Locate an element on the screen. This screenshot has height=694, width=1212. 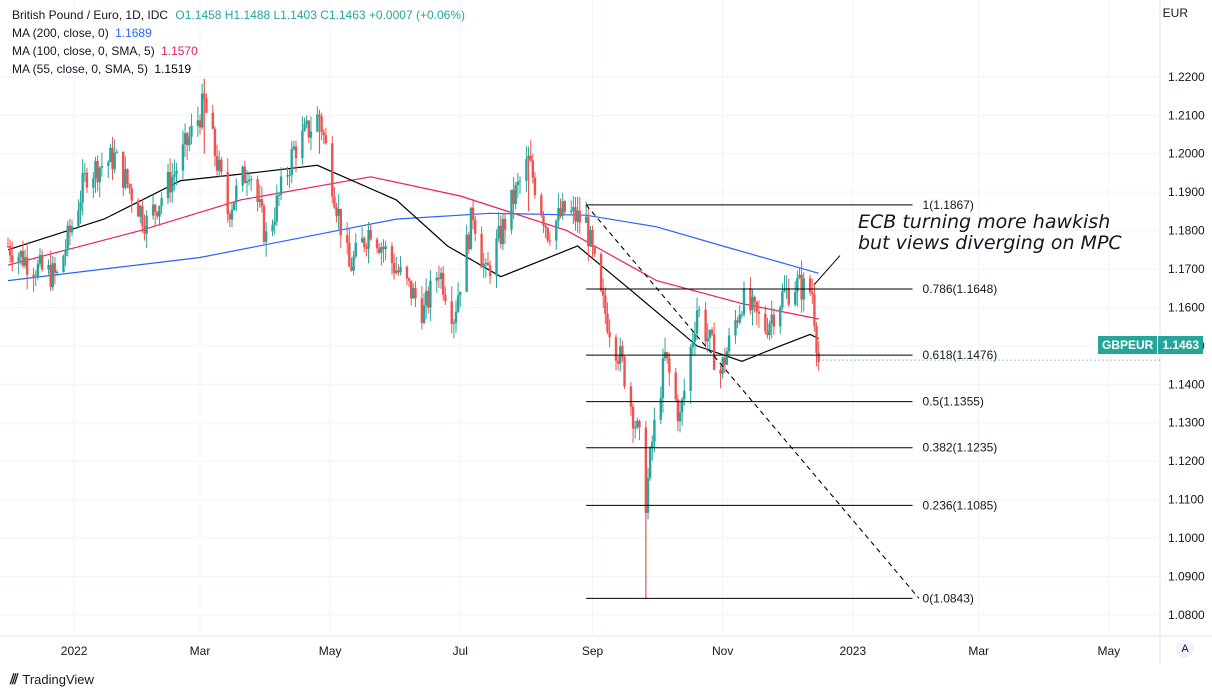
legend-ma200: MA (200, close, 0) 1.1689 is located at coordinates (238, 33).